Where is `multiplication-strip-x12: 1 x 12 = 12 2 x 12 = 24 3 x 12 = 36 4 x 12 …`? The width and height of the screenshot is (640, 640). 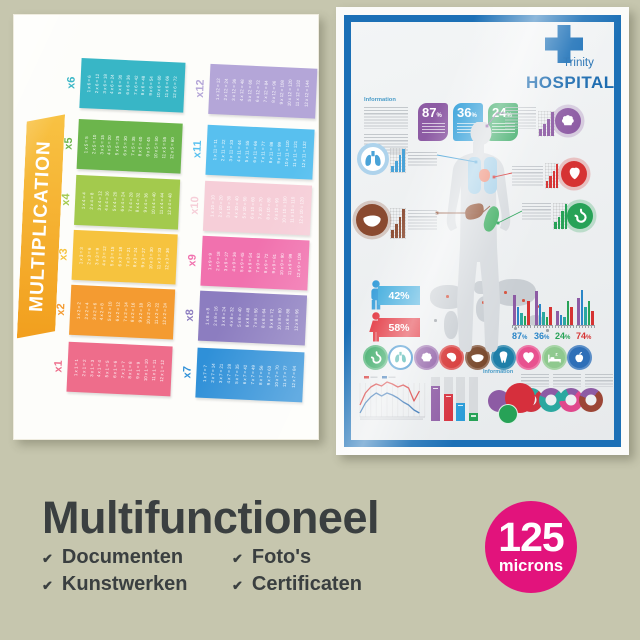 multiplication-strip-x12: 1 x 12 = 12 2 x 12 = 24 3 x 12 = 36 4 x 12 … is located at coordinates (263, 91).